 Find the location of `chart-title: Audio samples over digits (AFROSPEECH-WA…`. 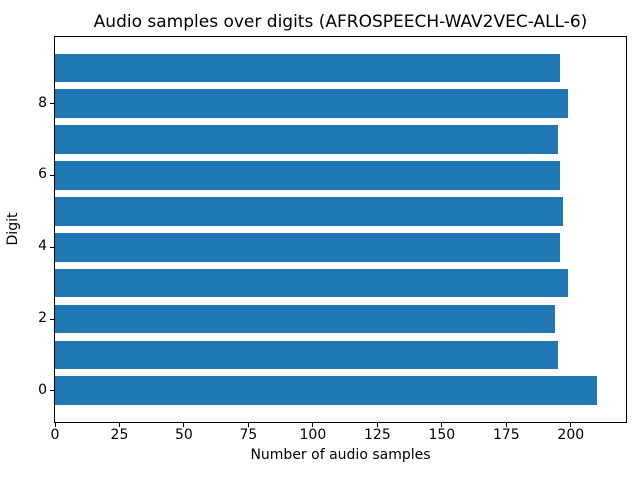

chart-title: Audio samples over digits (AFROSPEECH-WA… is located at coordinates (340, 22).